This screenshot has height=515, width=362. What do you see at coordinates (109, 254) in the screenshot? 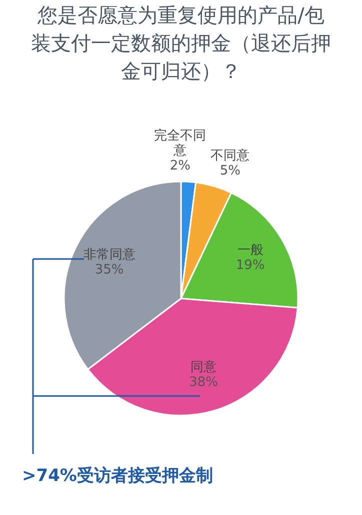
I see `slice-label: 非常同意` at bounding box center [109, 254].